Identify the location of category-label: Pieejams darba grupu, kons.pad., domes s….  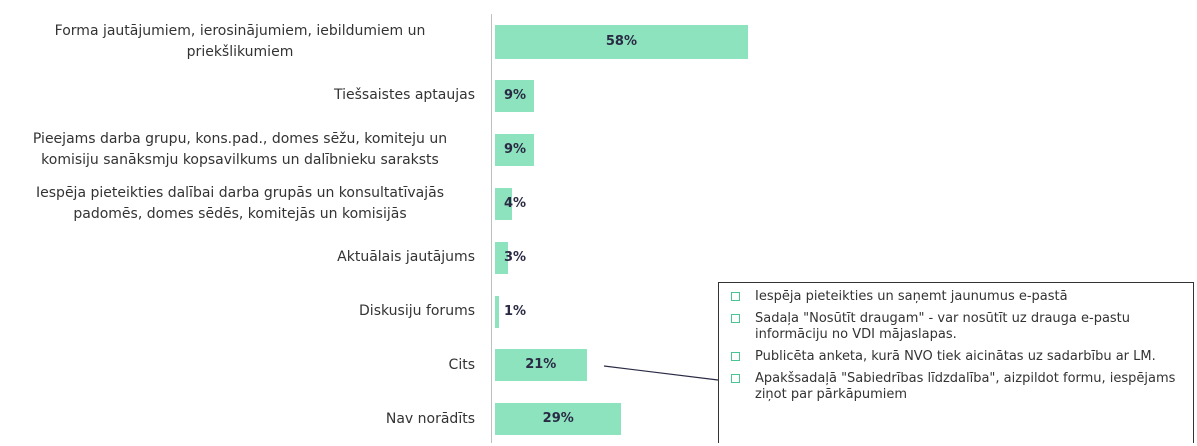
(237, 150).